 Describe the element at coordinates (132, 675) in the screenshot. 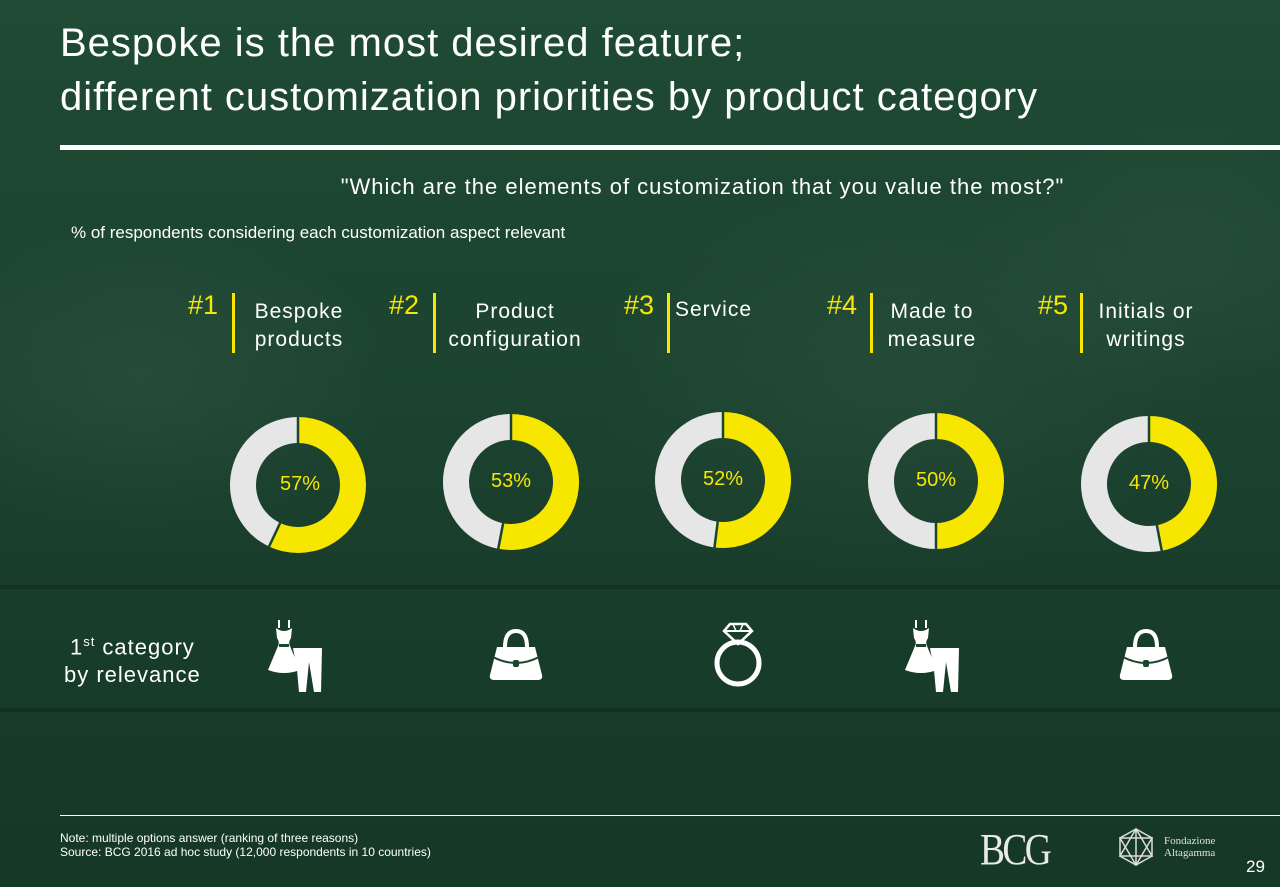

I see `category-label-line2: by relevance` at that location.